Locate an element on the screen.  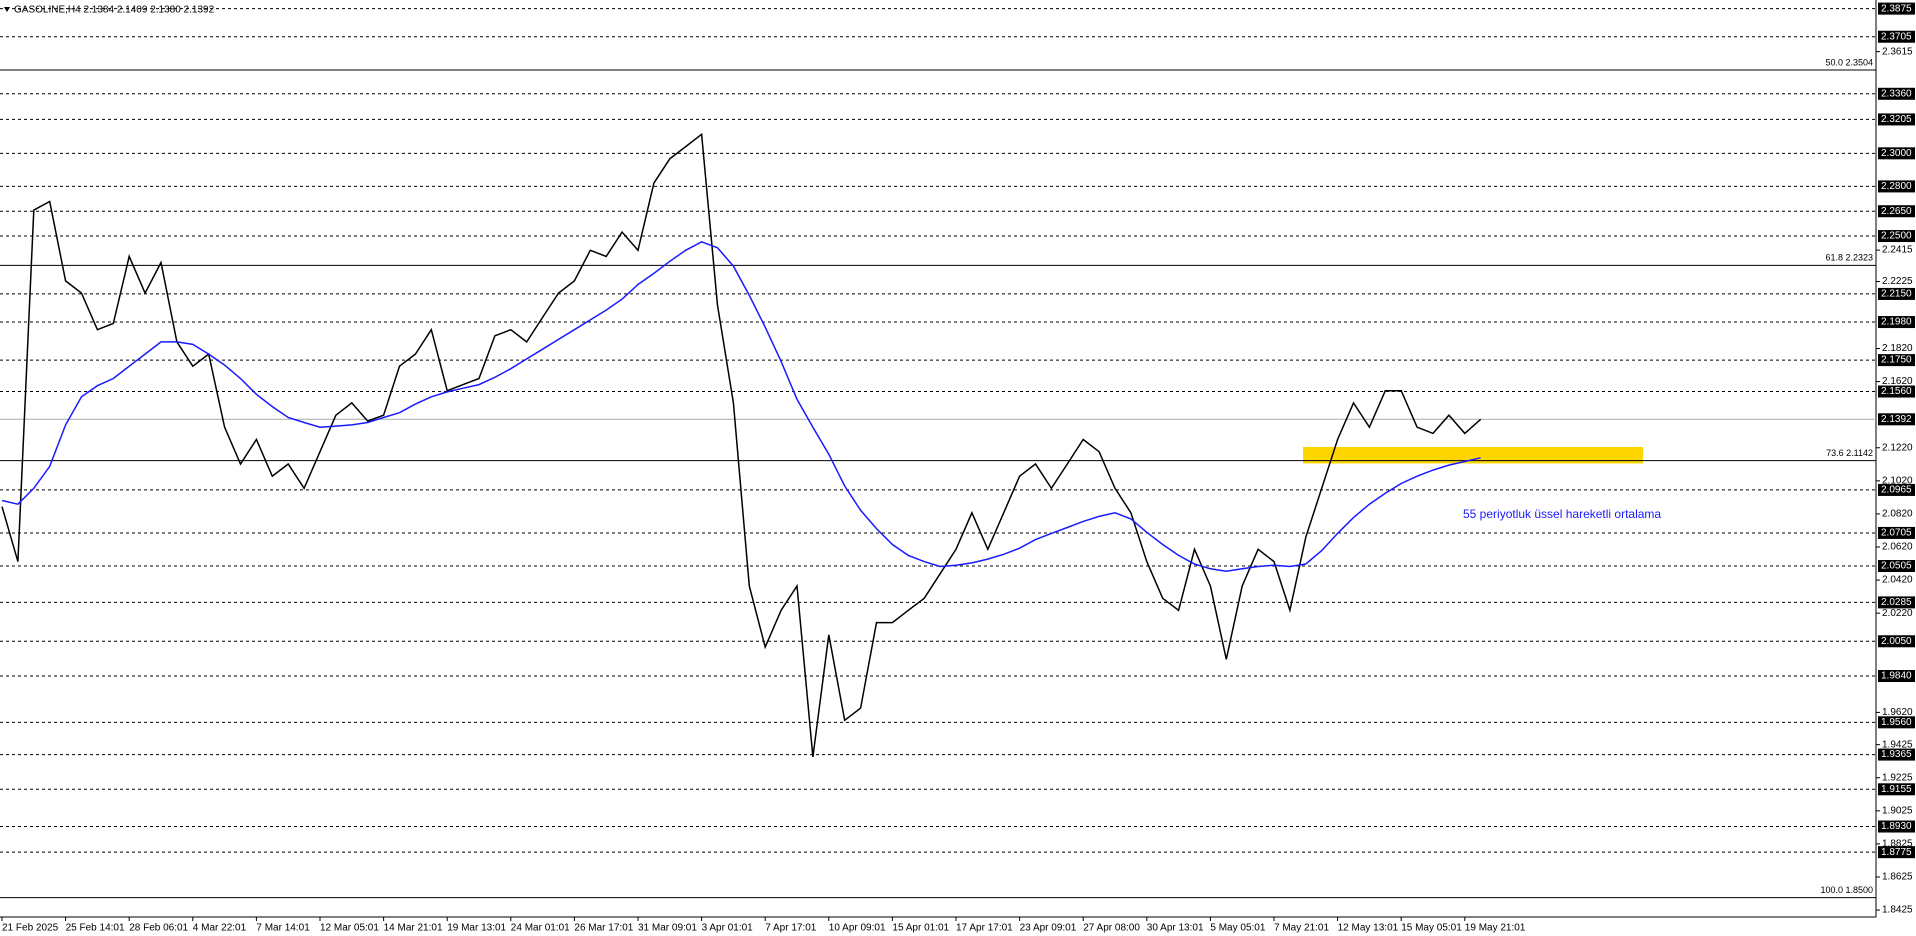
y-tick-label: 2.0620 is located at coordinates (1897, 547).